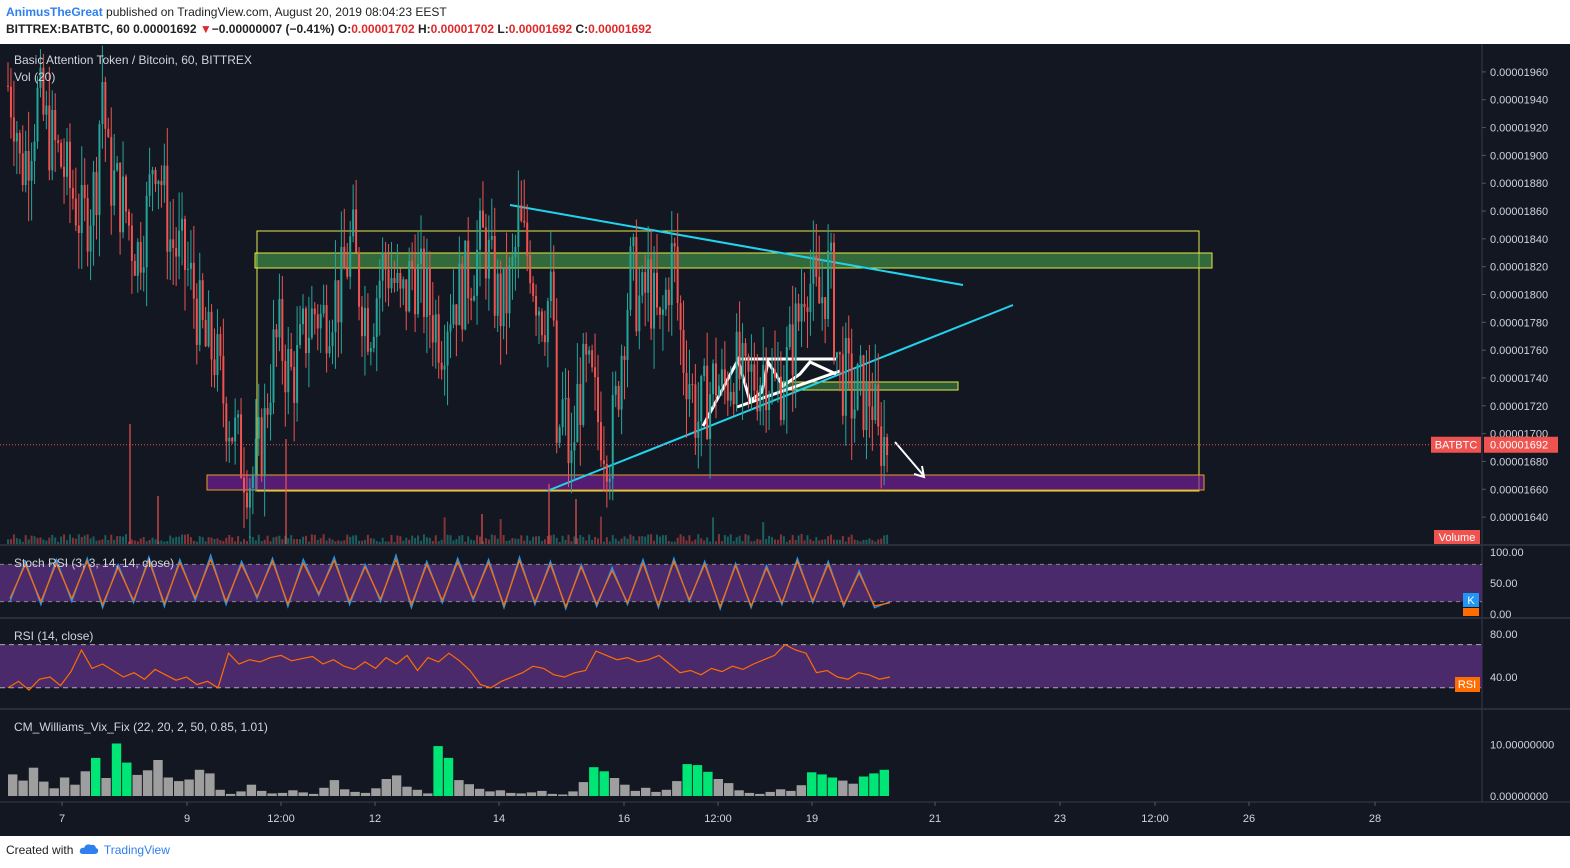 Image resolution: width=1570 pixels, height=868 pixels. Describe the element at coordinates (1519, 73) in the screenshot. I see `price-tick-label: 0.00001960` at that location.